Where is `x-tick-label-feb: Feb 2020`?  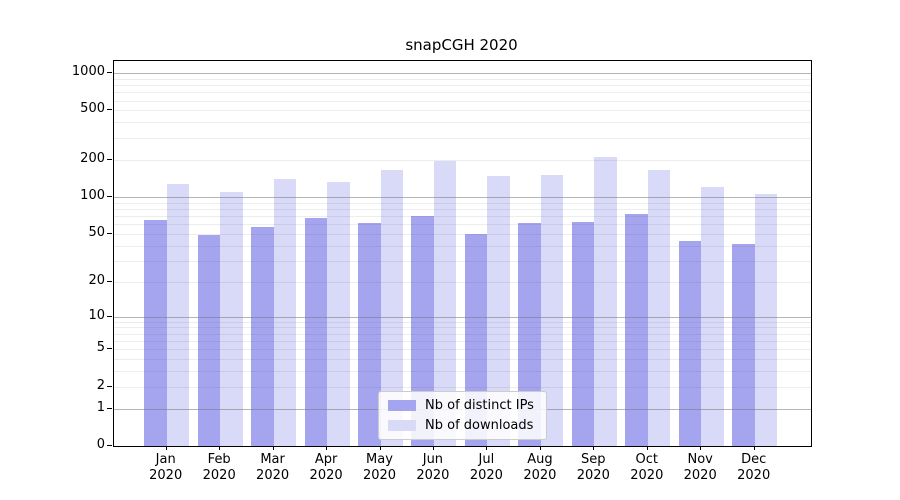
x-tick-label-feb: Feb 2020 is located at coordinates (219, 468).